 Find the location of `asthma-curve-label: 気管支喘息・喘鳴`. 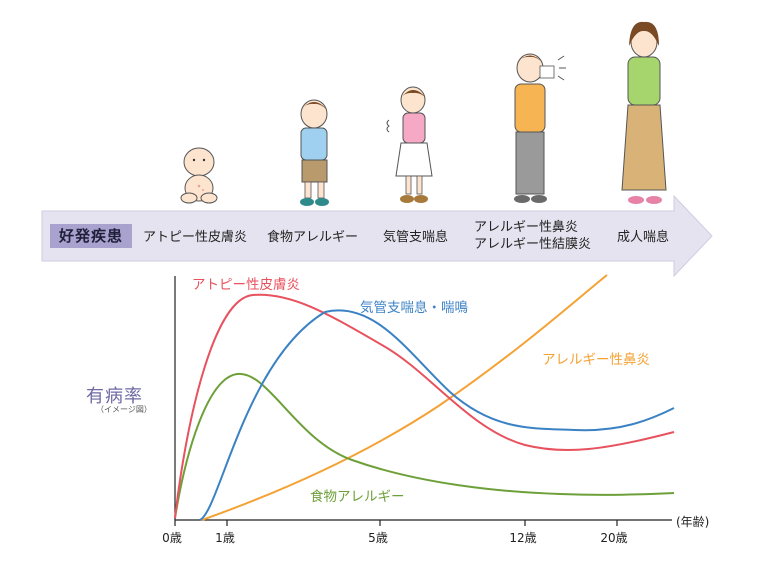

asthma-curve-label: 気管支喘息・喘鳴 is located at coordinates (414, 308).